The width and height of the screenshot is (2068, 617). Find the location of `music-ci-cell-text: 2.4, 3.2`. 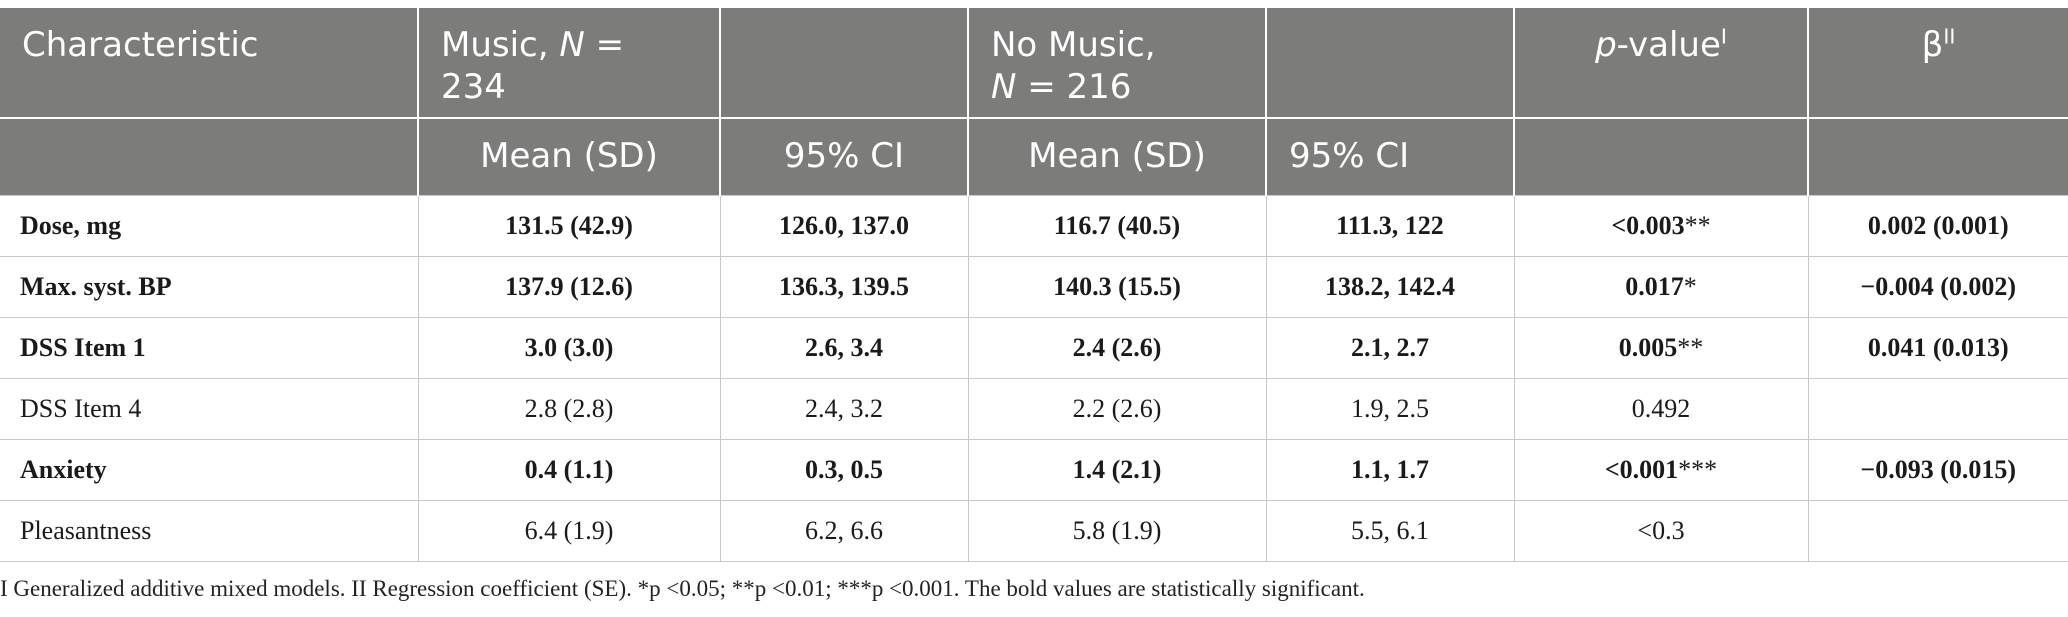

music-ci-cell-text: 2.4, 3.2 is located at coordinates (844, 408).